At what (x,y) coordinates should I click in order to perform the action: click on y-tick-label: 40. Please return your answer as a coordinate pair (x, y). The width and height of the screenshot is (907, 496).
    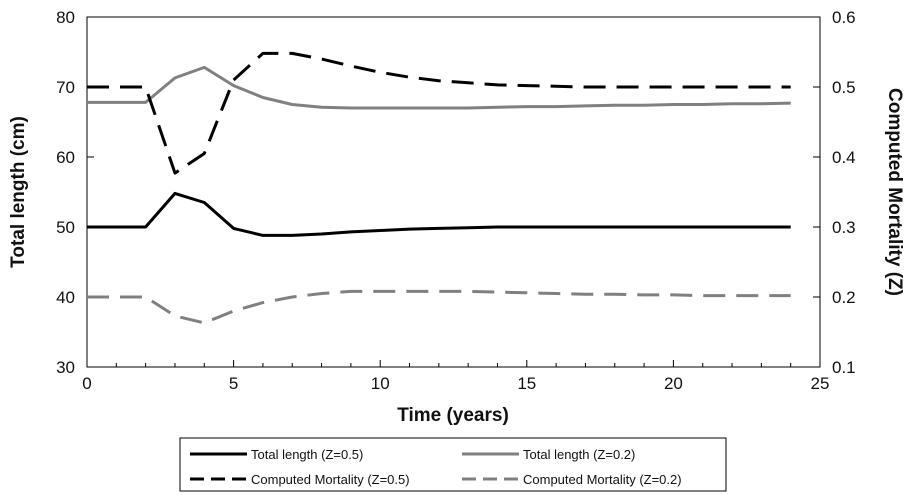
    Looking at the image, I should click on (65, 297).